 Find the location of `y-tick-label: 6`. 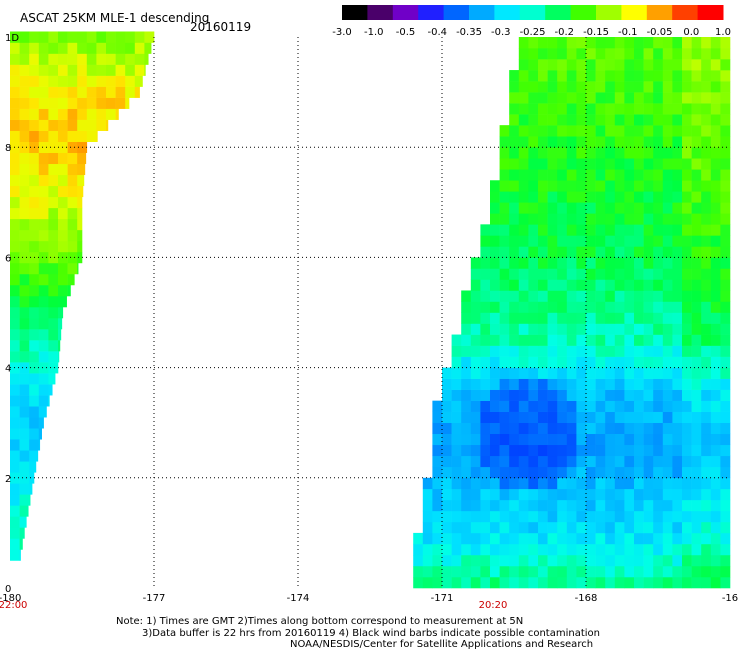

y-tick-label: 6 is located at coordinates (8, 258).